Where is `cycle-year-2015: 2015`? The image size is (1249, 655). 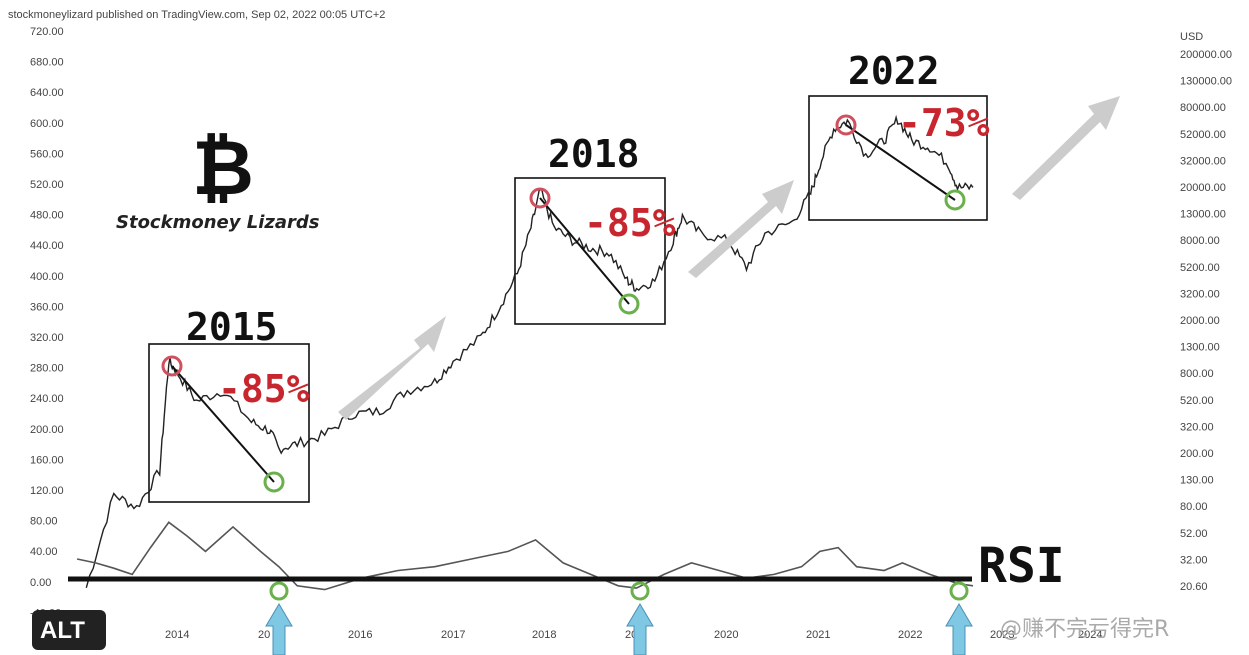 cycle-year-2015: 2015 is located at coordinates (232, 327).